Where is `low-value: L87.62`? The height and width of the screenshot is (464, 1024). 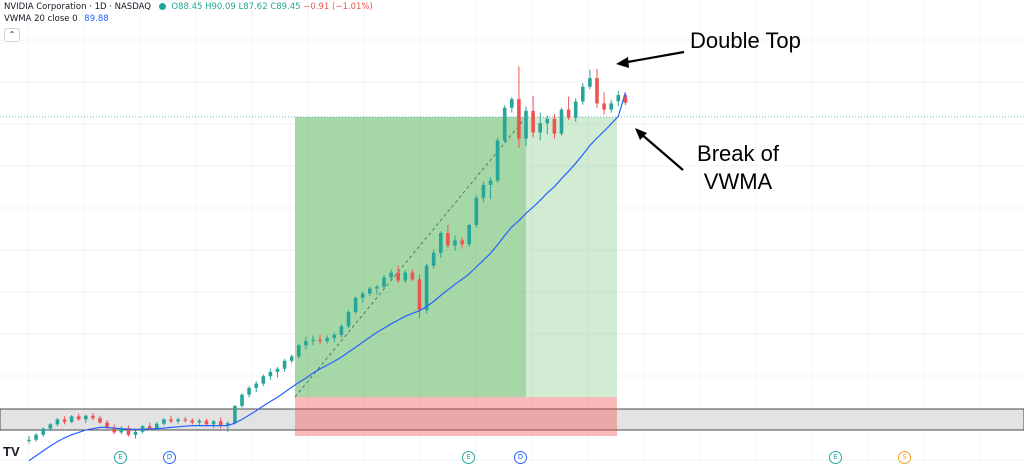 low-value: L87.62 is located at coordinates (253, 7).